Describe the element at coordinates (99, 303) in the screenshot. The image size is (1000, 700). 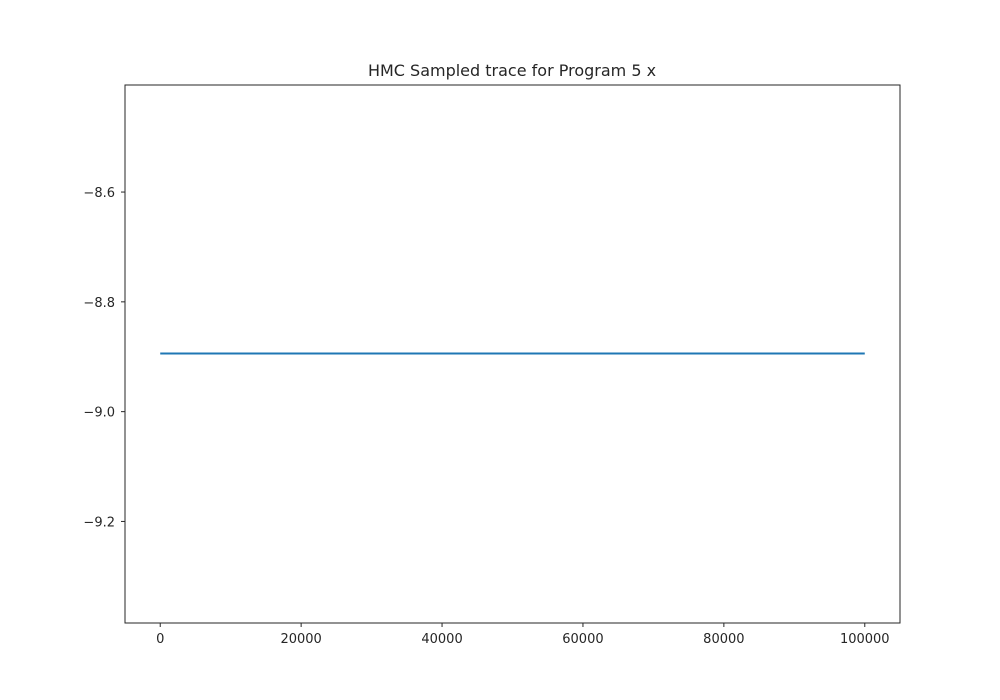
I see `y-tick-label: −8.8` at that location.